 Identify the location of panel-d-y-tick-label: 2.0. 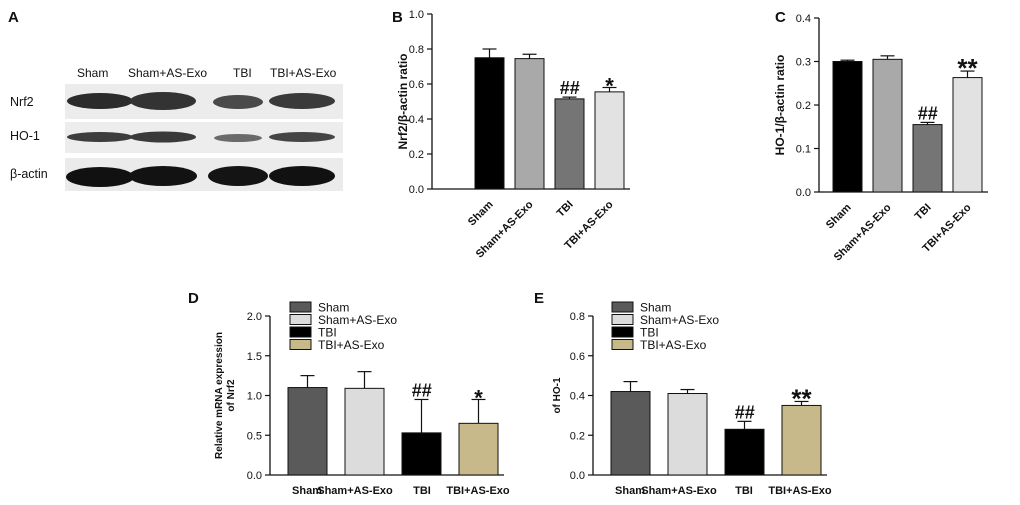
(254, 317).